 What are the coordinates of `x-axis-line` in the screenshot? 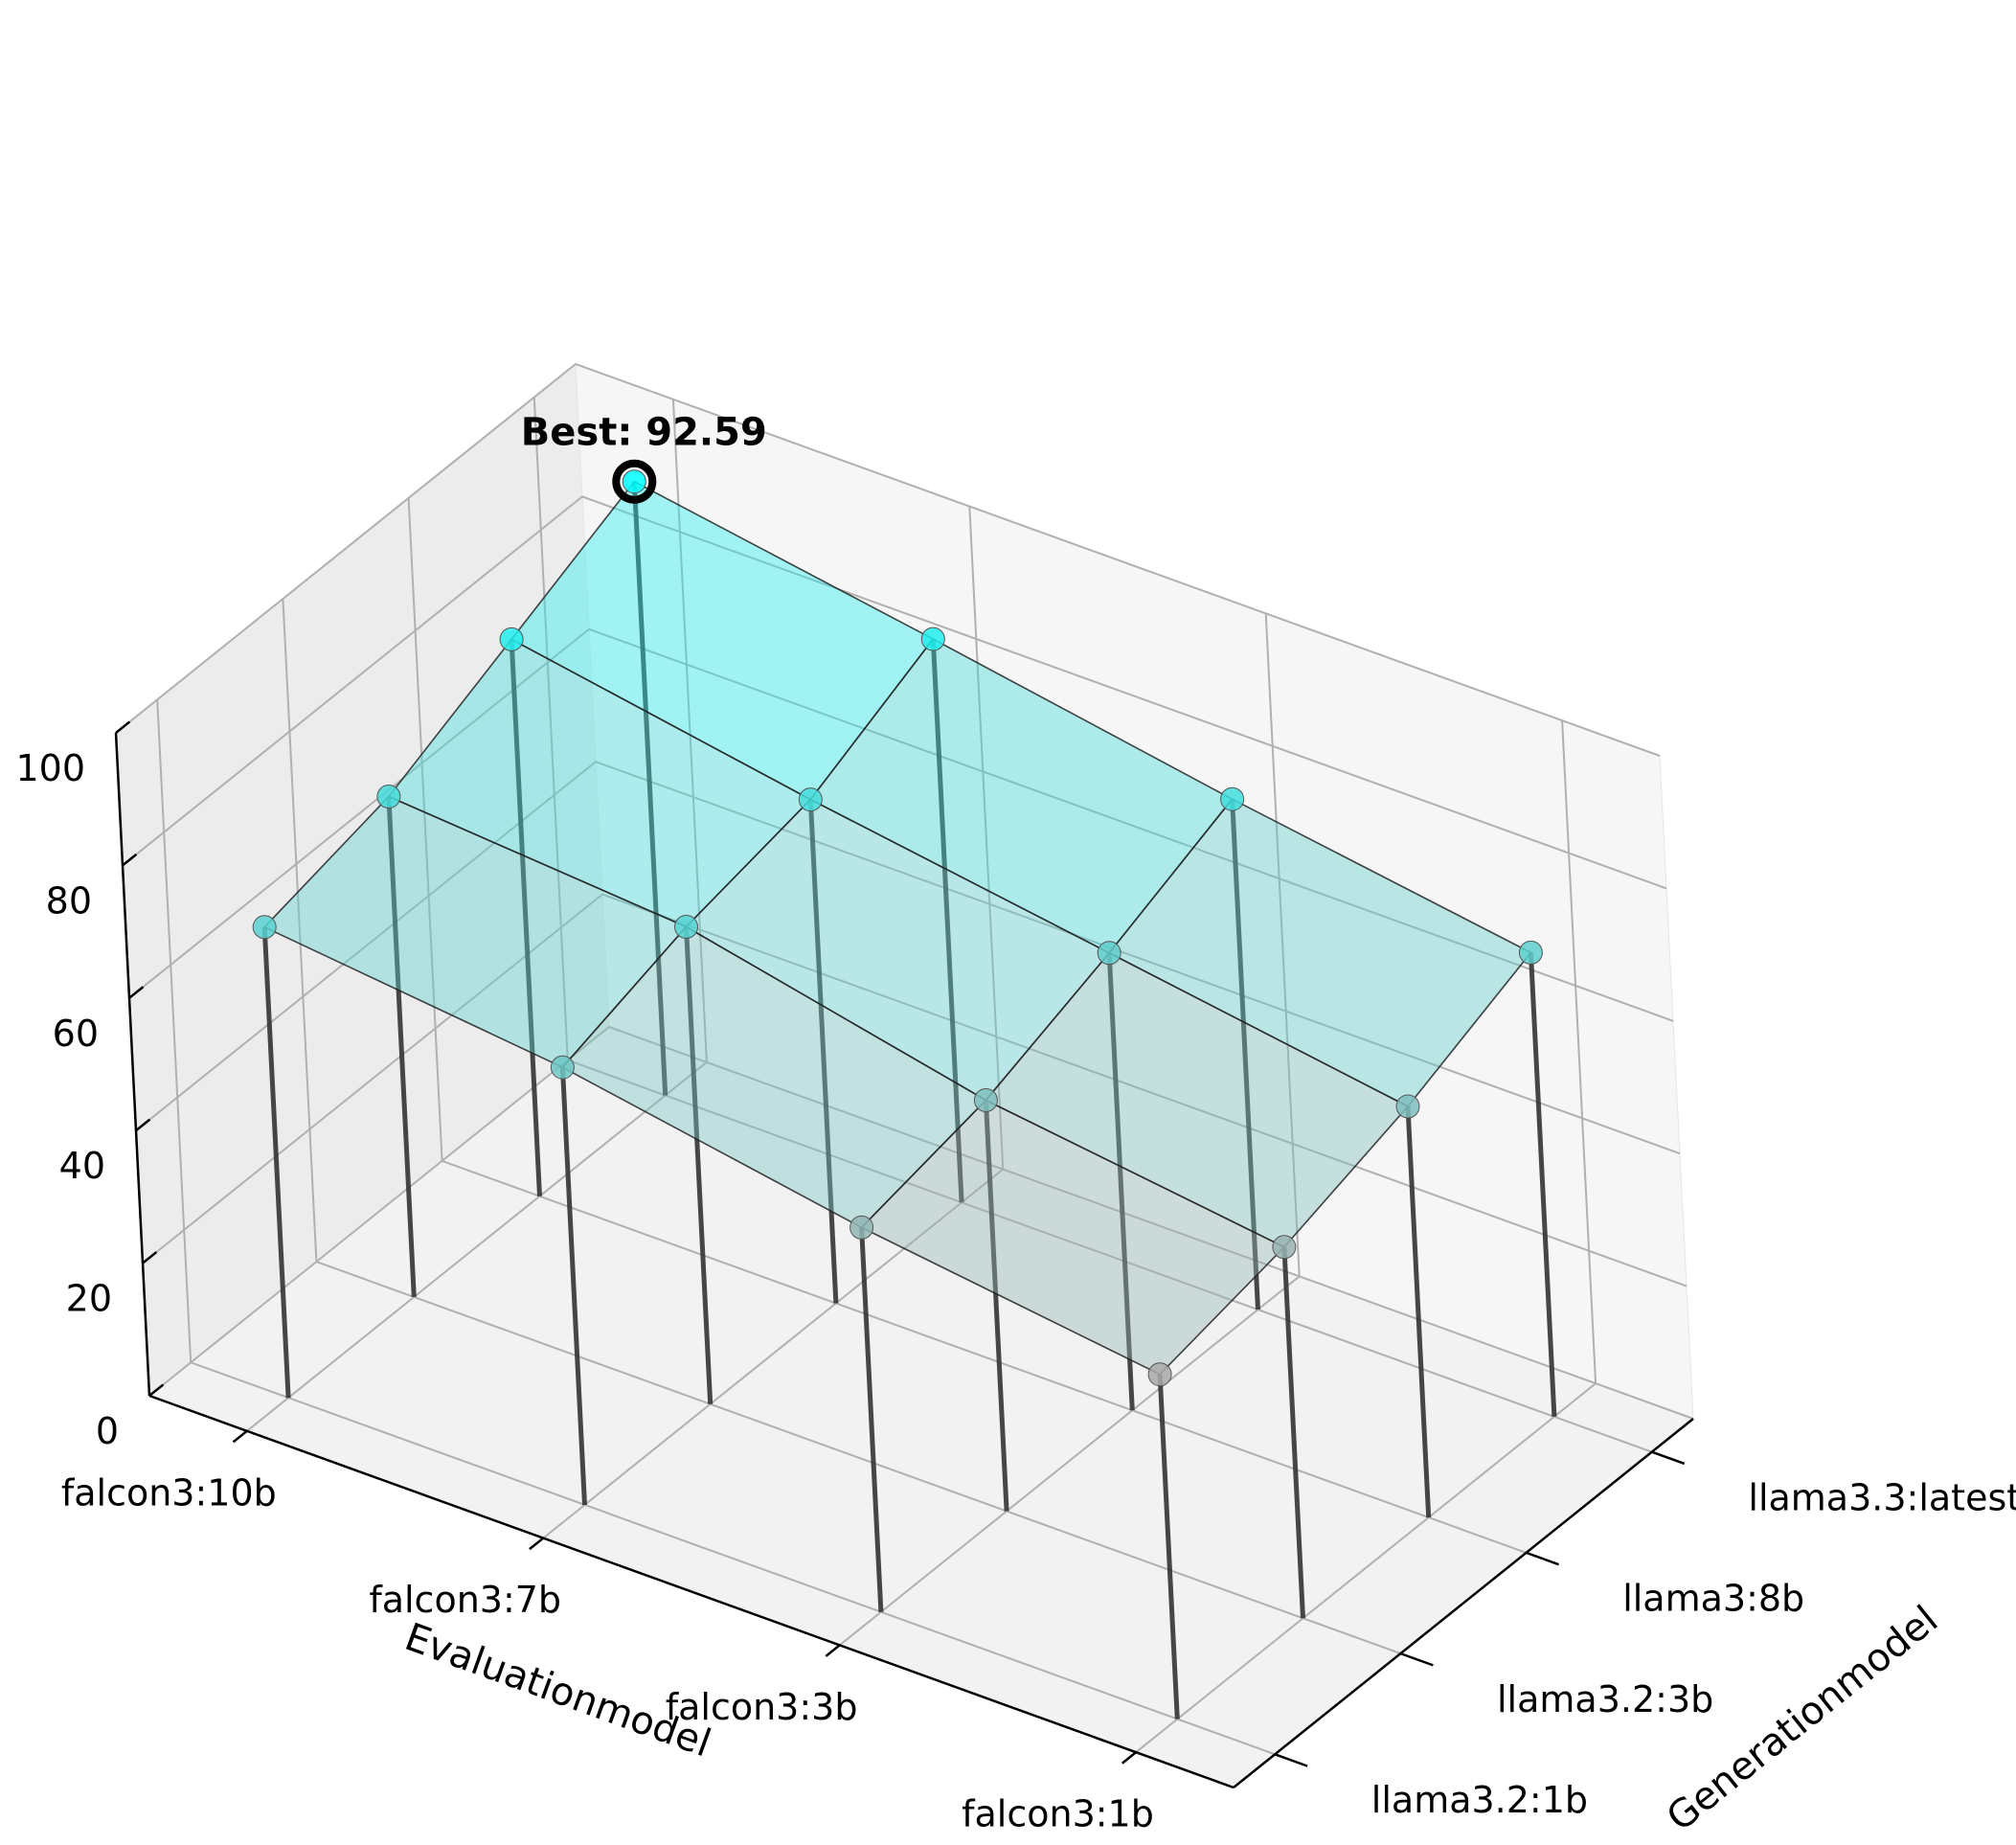 It's located at (691, 1592).